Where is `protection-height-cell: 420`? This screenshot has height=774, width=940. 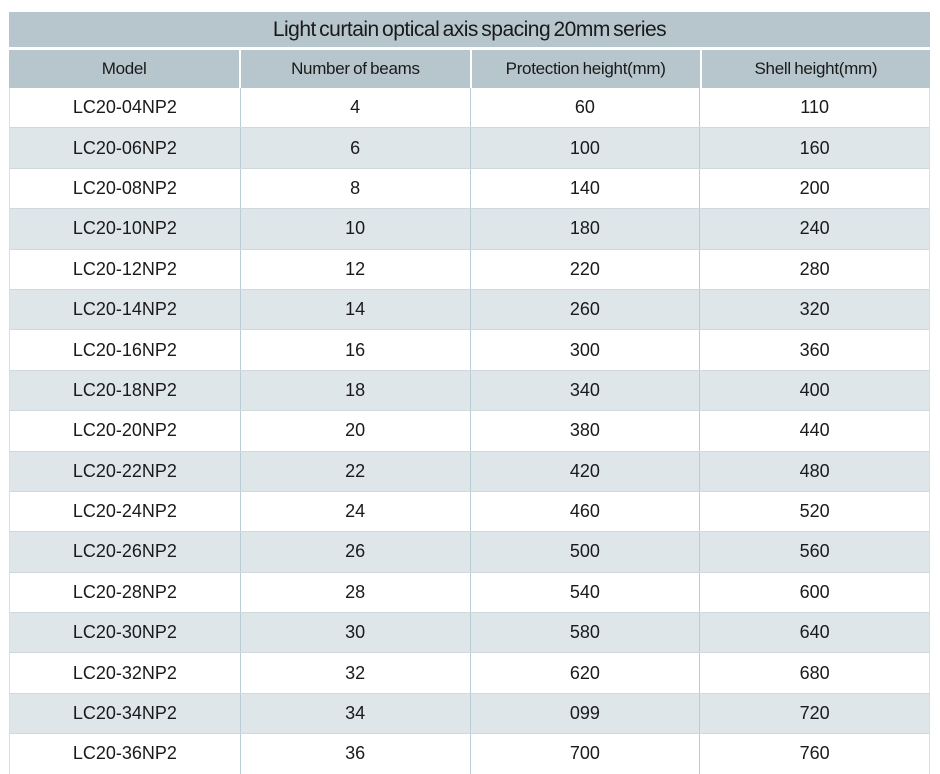 protection-height-cell: 420 is located at coordinates (584, 471).